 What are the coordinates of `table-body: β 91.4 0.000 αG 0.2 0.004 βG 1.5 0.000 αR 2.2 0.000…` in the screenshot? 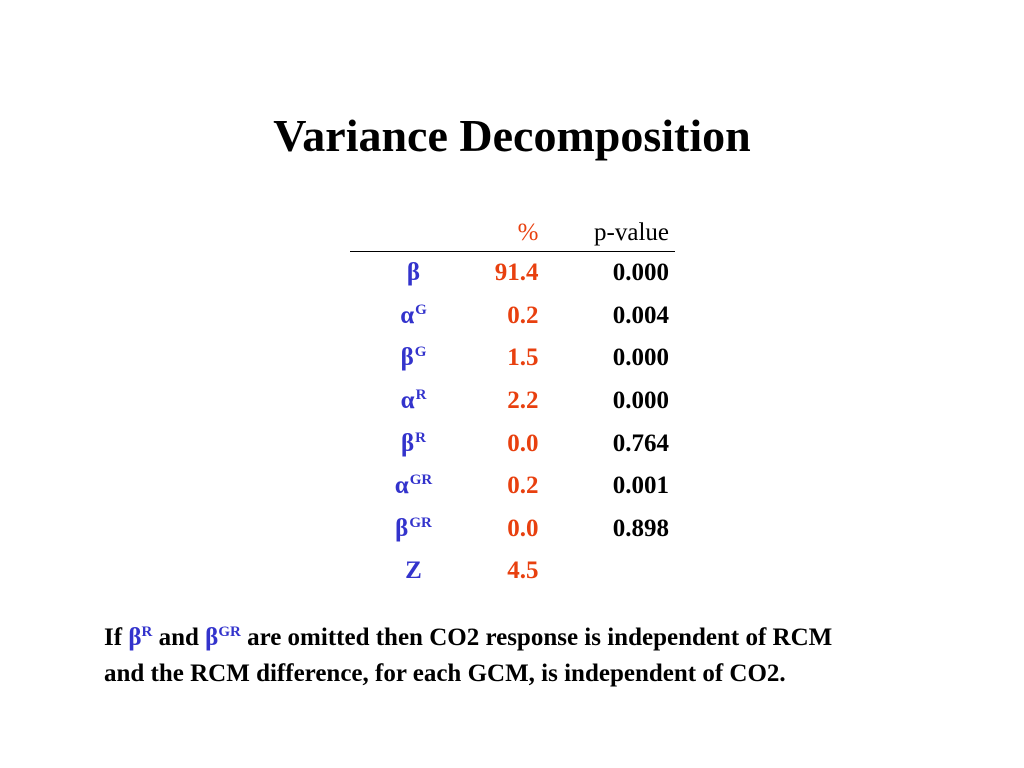 It's located at (512, 422).